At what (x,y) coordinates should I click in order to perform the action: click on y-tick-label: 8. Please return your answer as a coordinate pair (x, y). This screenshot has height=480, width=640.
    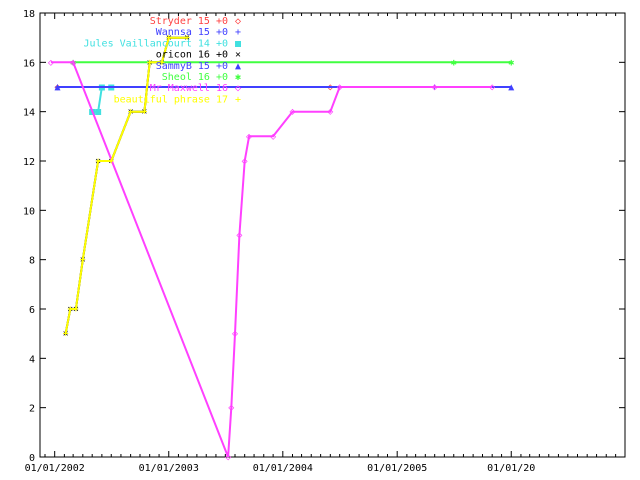
    Looking at the image, I should click on (32, 261).